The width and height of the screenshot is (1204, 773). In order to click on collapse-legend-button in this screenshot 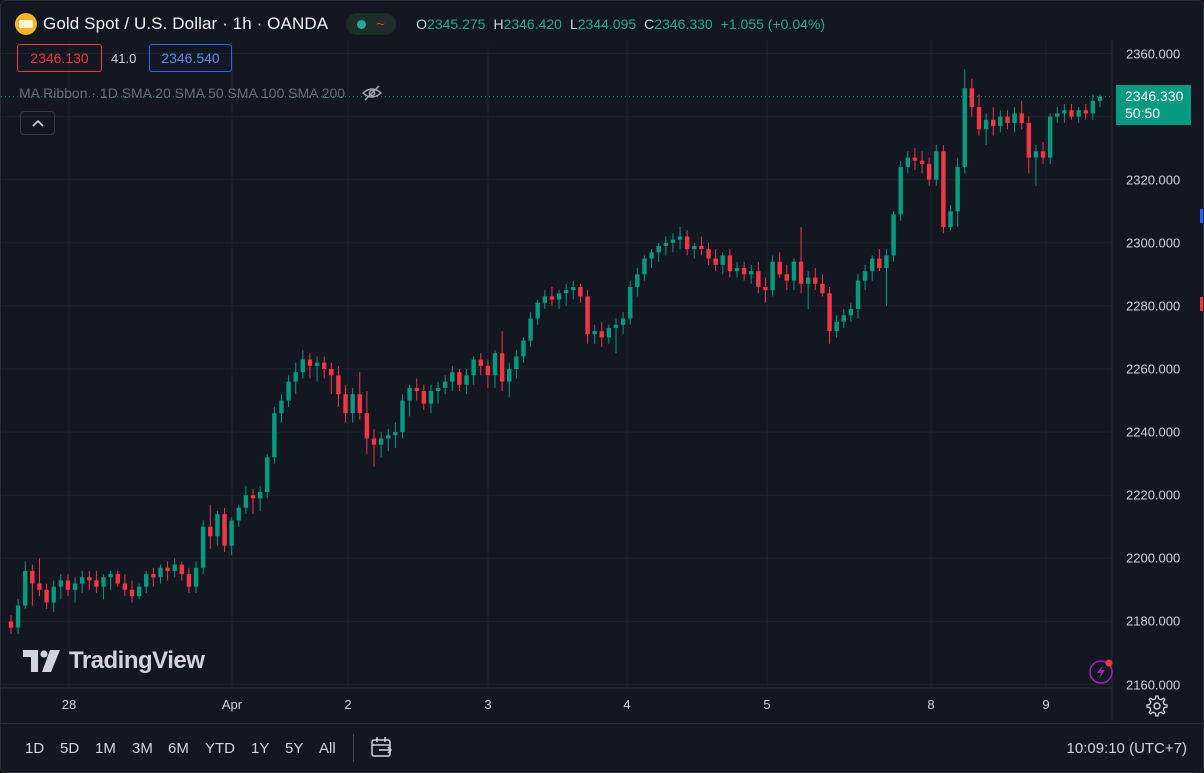, I will do `click(37, 123)`.